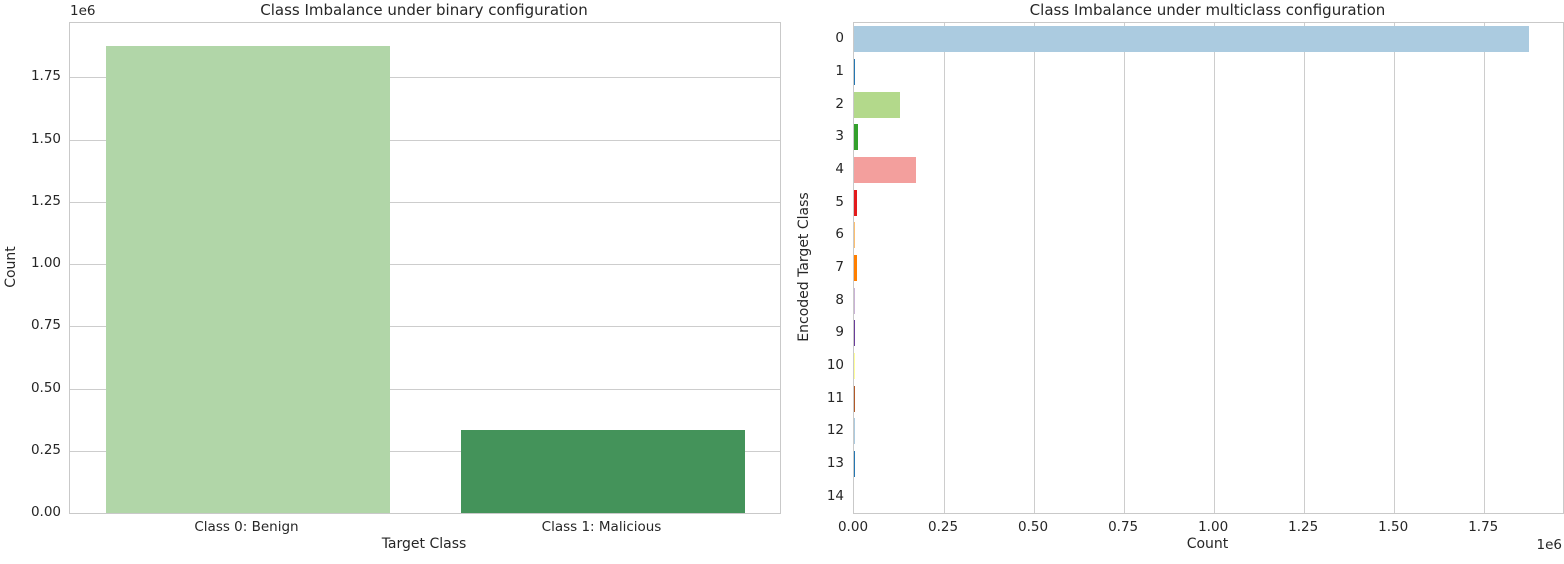  Describe the element at coordinates (835, 430) in the screenshot. I see `y-tick-label: 12` at that location.